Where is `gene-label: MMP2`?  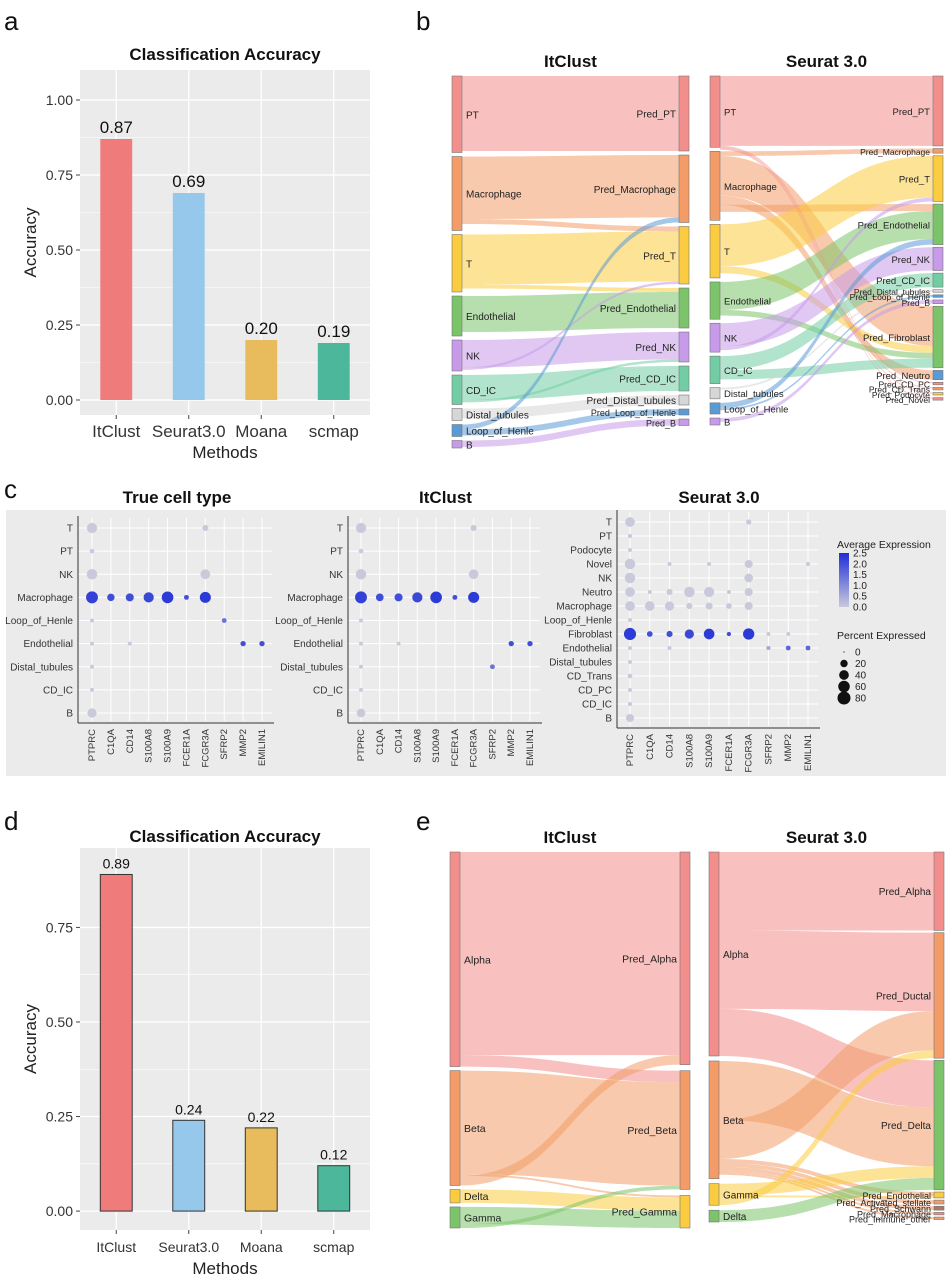
gene-label: MMP2 is located at coordinates (511, 742).